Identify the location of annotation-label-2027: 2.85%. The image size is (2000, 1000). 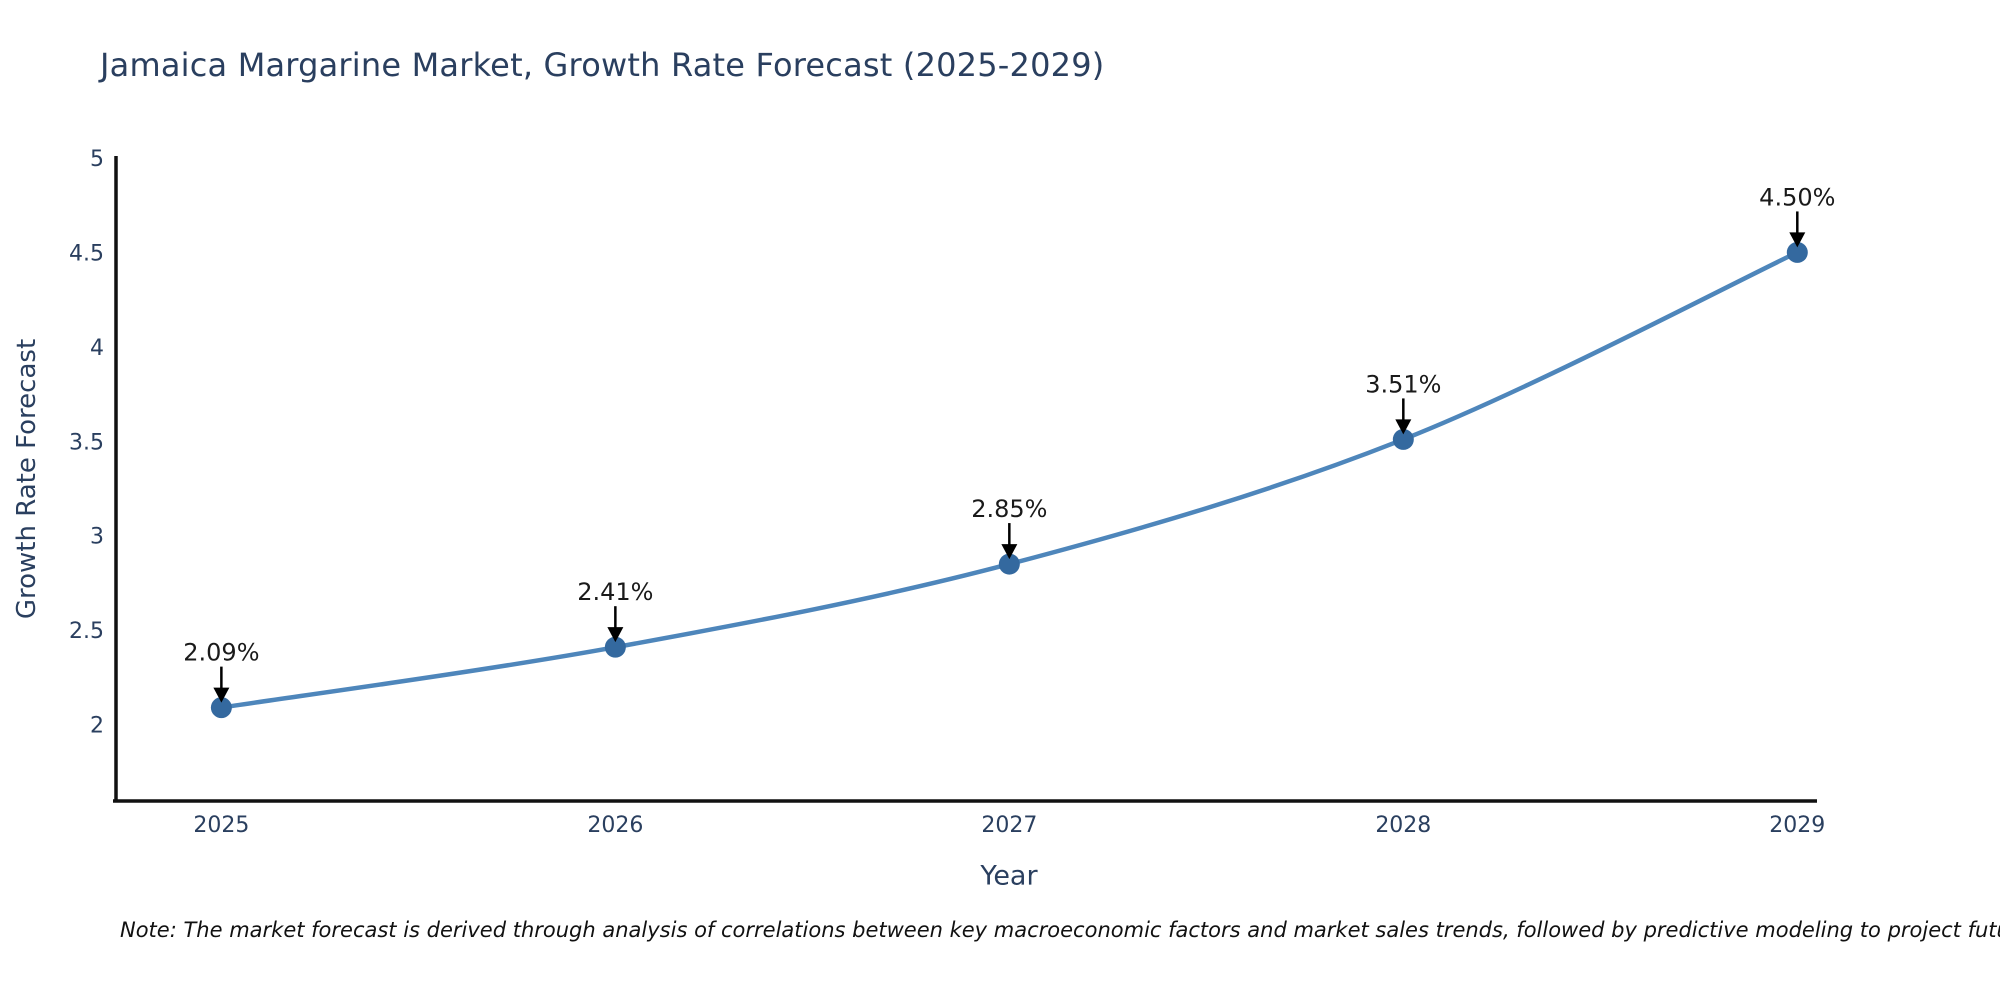
(1009, 509).